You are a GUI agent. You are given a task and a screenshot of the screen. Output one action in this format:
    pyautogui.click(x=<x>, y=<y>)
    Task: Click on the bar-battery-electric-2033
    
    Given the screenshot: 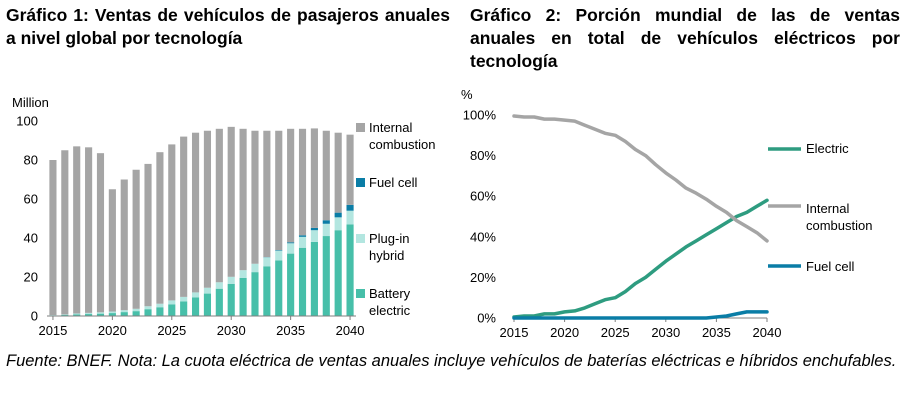 What is the action you would take?
    pyautogui.click(x=267, y=291)
    